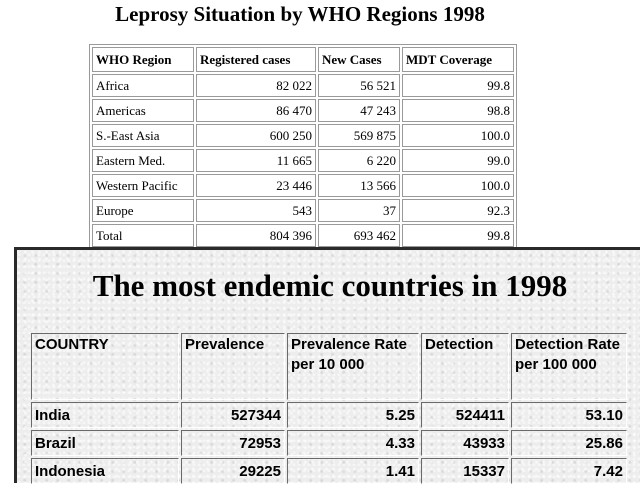  I want to click on prevalence-rate-cell: 1.41, so click(353, 471).